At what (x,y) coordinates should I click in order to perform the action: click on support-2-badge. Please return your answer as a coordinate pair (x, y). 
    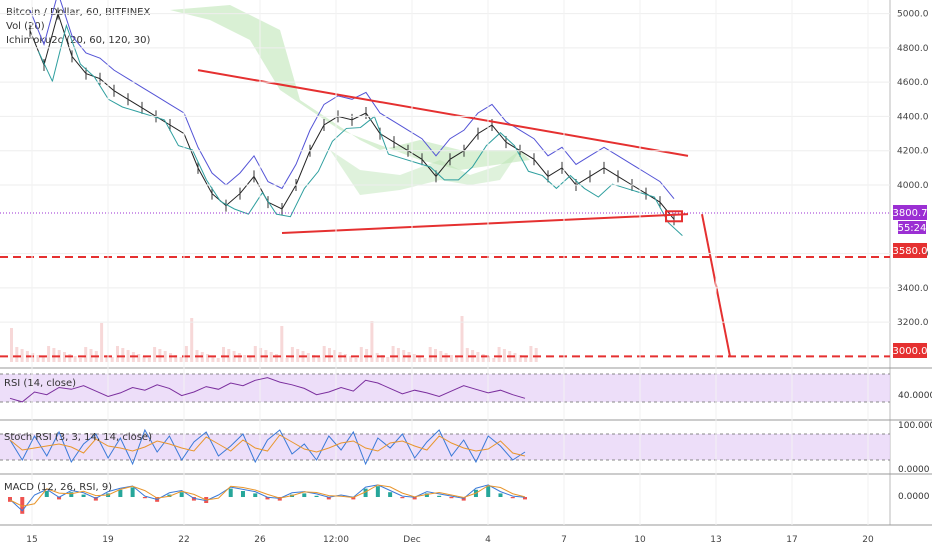
    Looking at the image, I should click on (910, 350).